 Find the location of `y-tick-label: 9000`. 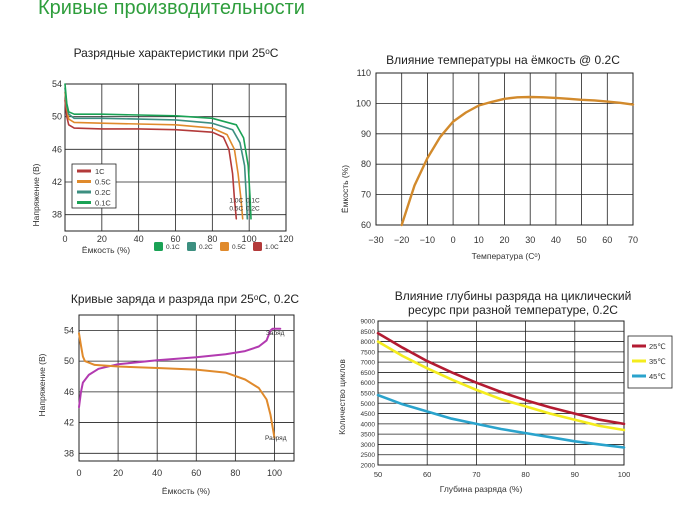

y-tick-label: 9000 is located at coordinates (368, 322).